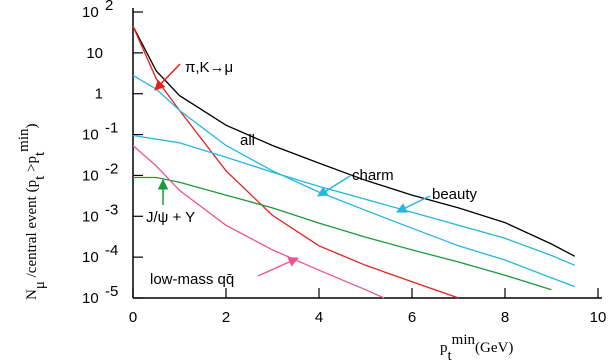  I want to click on label-part: (GeV), so click(494, 348).